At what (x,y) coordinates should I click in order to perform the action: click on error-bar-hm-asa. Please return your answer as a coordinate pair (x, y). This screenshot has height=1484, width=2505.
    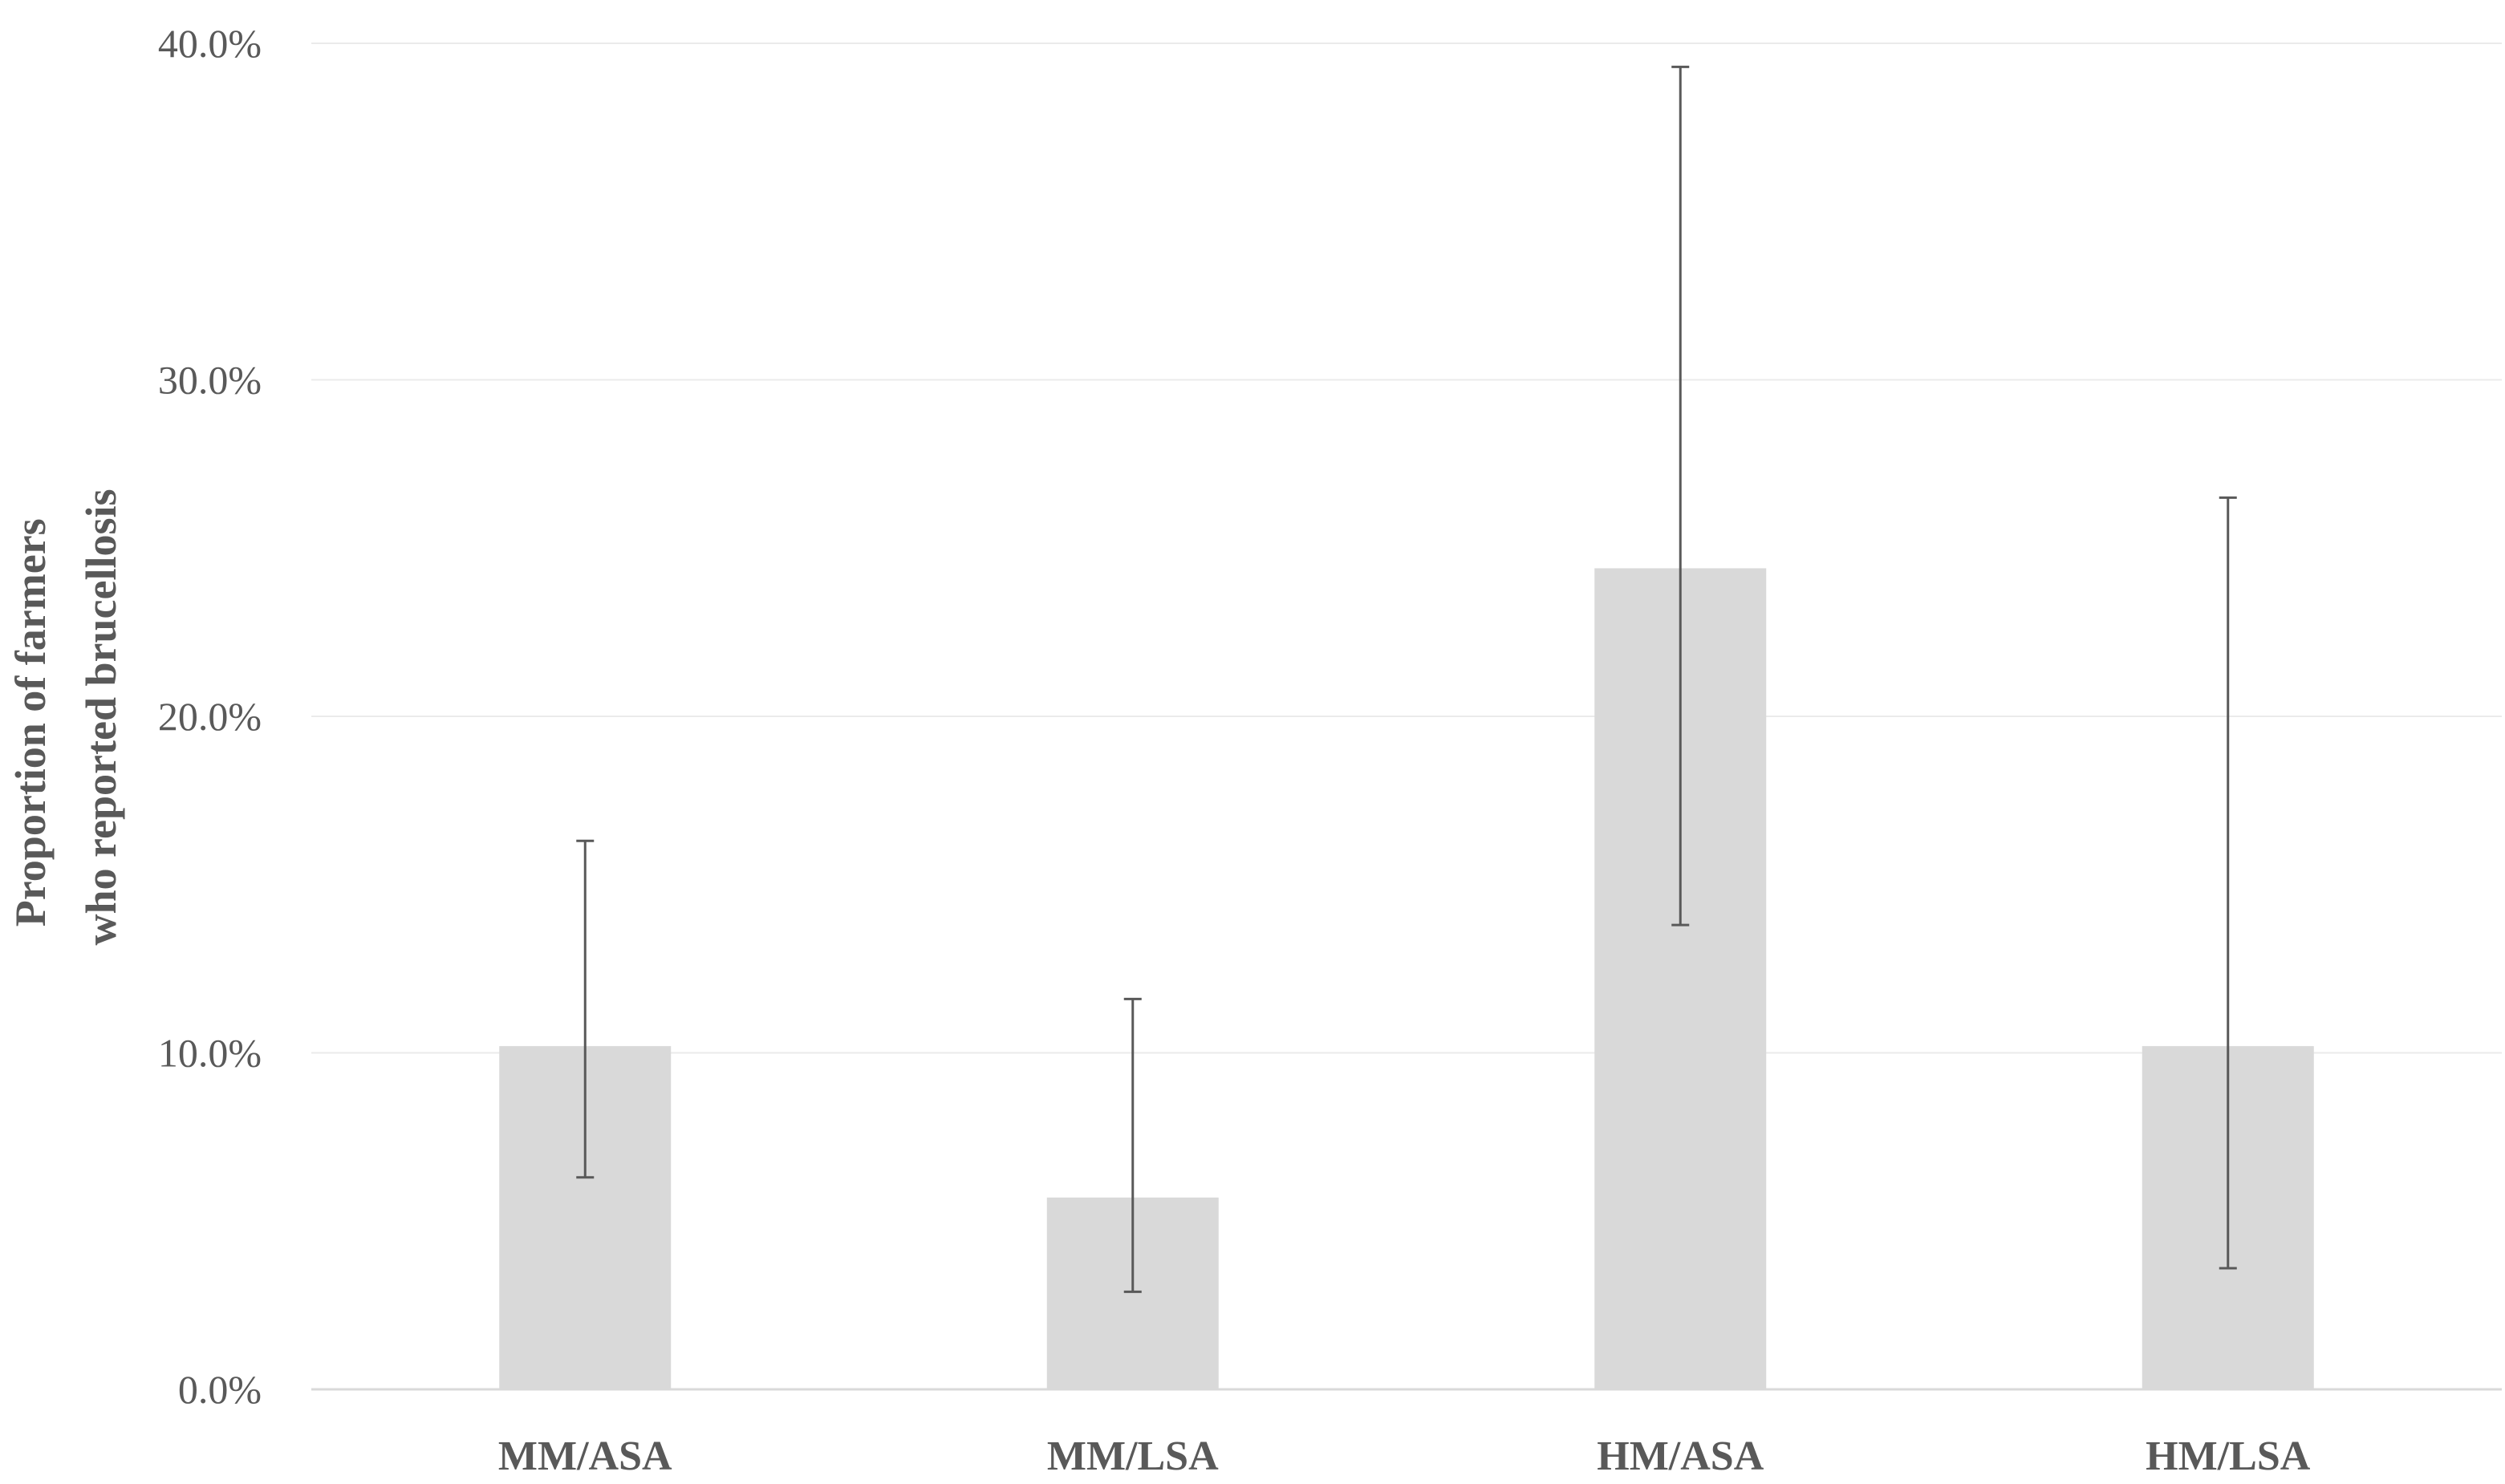
    Looking at the image, I should click on (1681, 495).